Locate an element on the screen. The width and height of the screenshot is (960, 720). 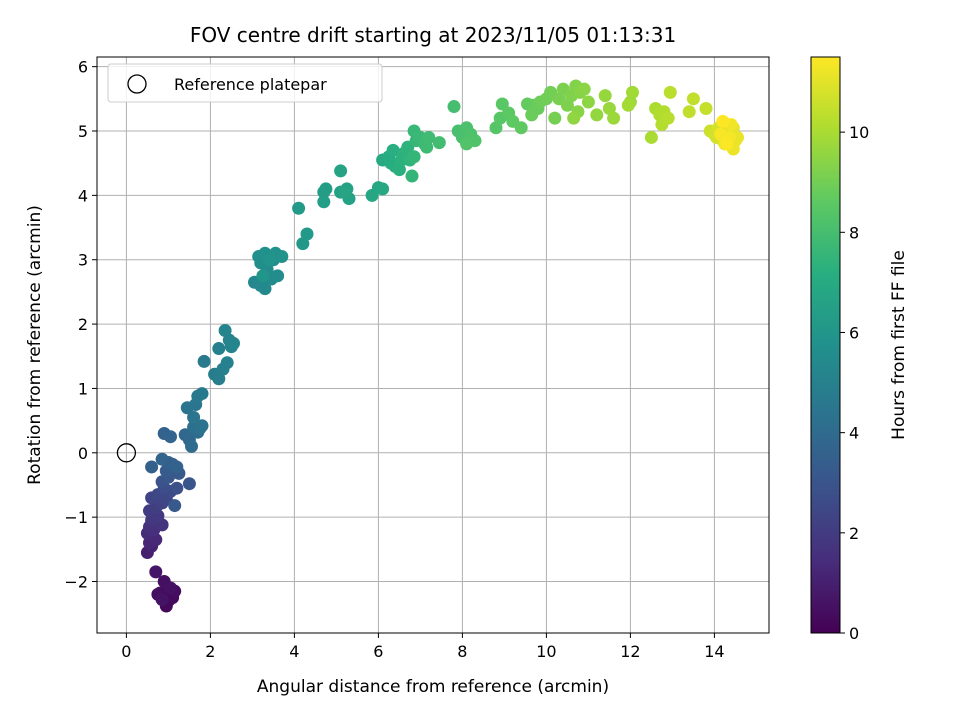
legend-box is located at coordinates (245, 83).